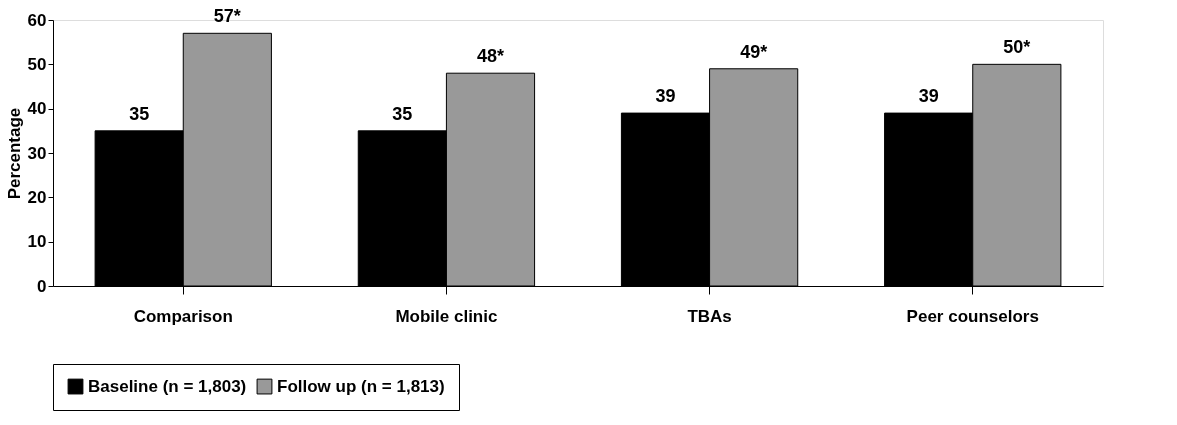  What do you see at coordinates (37, 153) in the screenshot?
I see `y-tick-label: 30` at bounding box center [37, 153].